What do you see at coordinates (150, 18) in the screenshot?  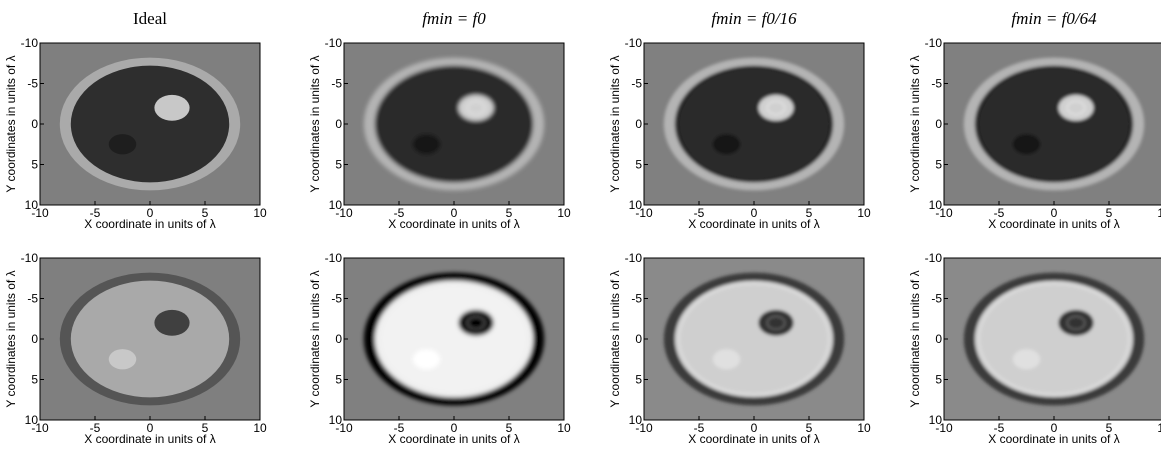 I see `panel-title: Ideal` at bounding box center [150, 18].